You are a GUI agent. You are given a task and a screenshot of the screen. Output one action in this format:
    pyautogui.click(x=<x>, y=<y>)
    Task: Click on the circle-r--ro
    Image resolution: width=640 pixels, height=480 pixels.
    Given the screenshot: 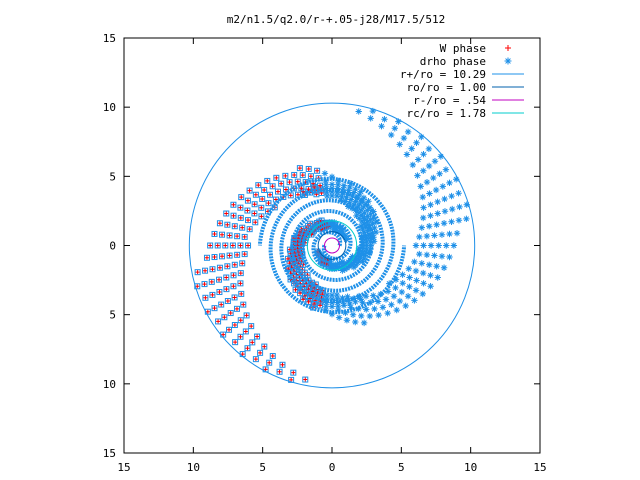 What is the action you would take?
    pyautogui.click(x=332, y=245)
    